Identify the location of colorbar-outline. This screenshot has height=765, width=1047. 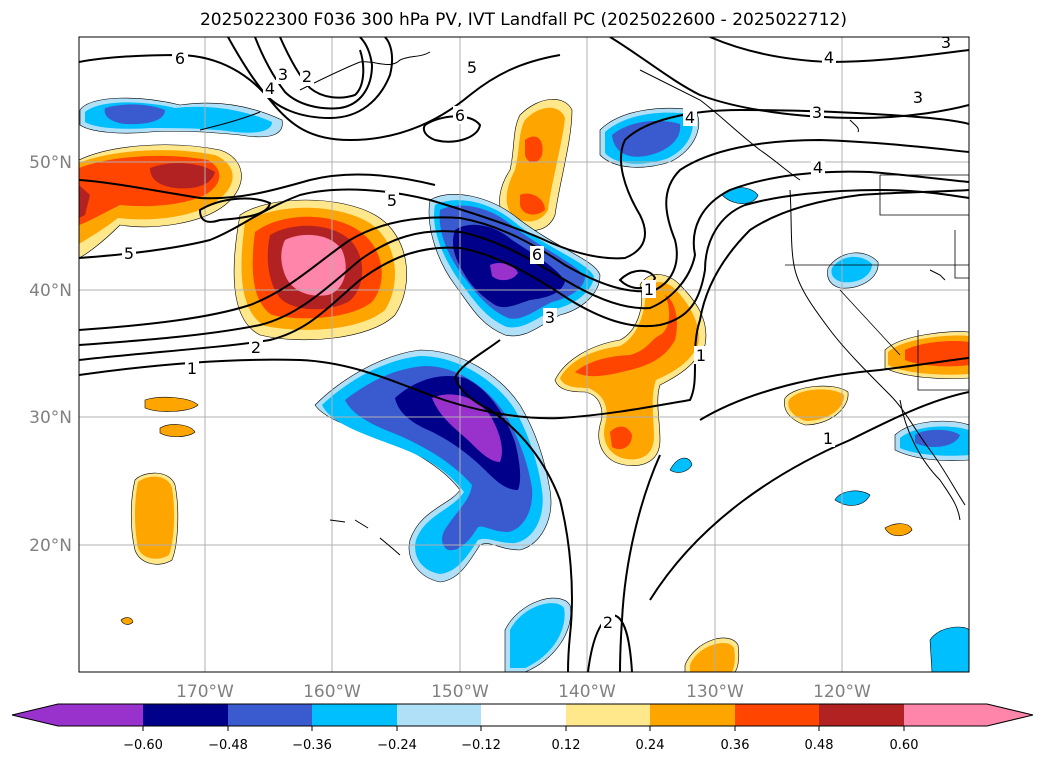
(522, 715).